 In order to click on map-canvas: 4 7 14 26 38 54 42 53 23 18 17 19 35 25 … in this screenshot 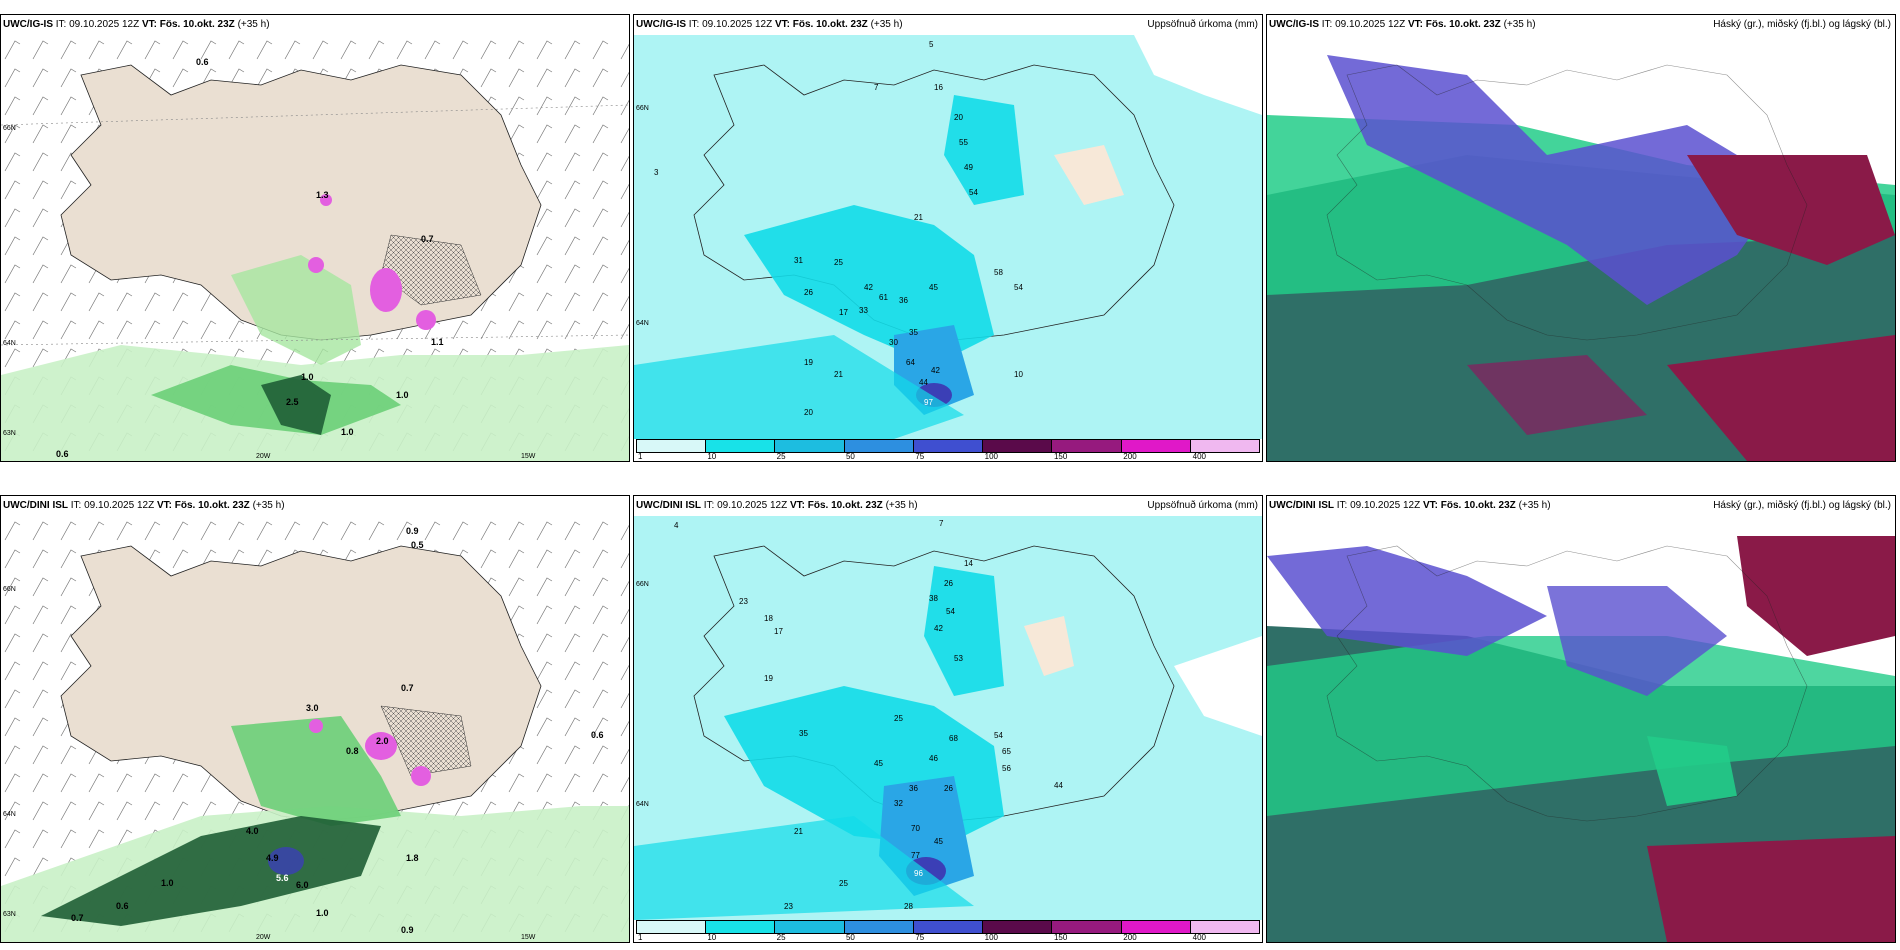, I will do `click(948, 718)`.